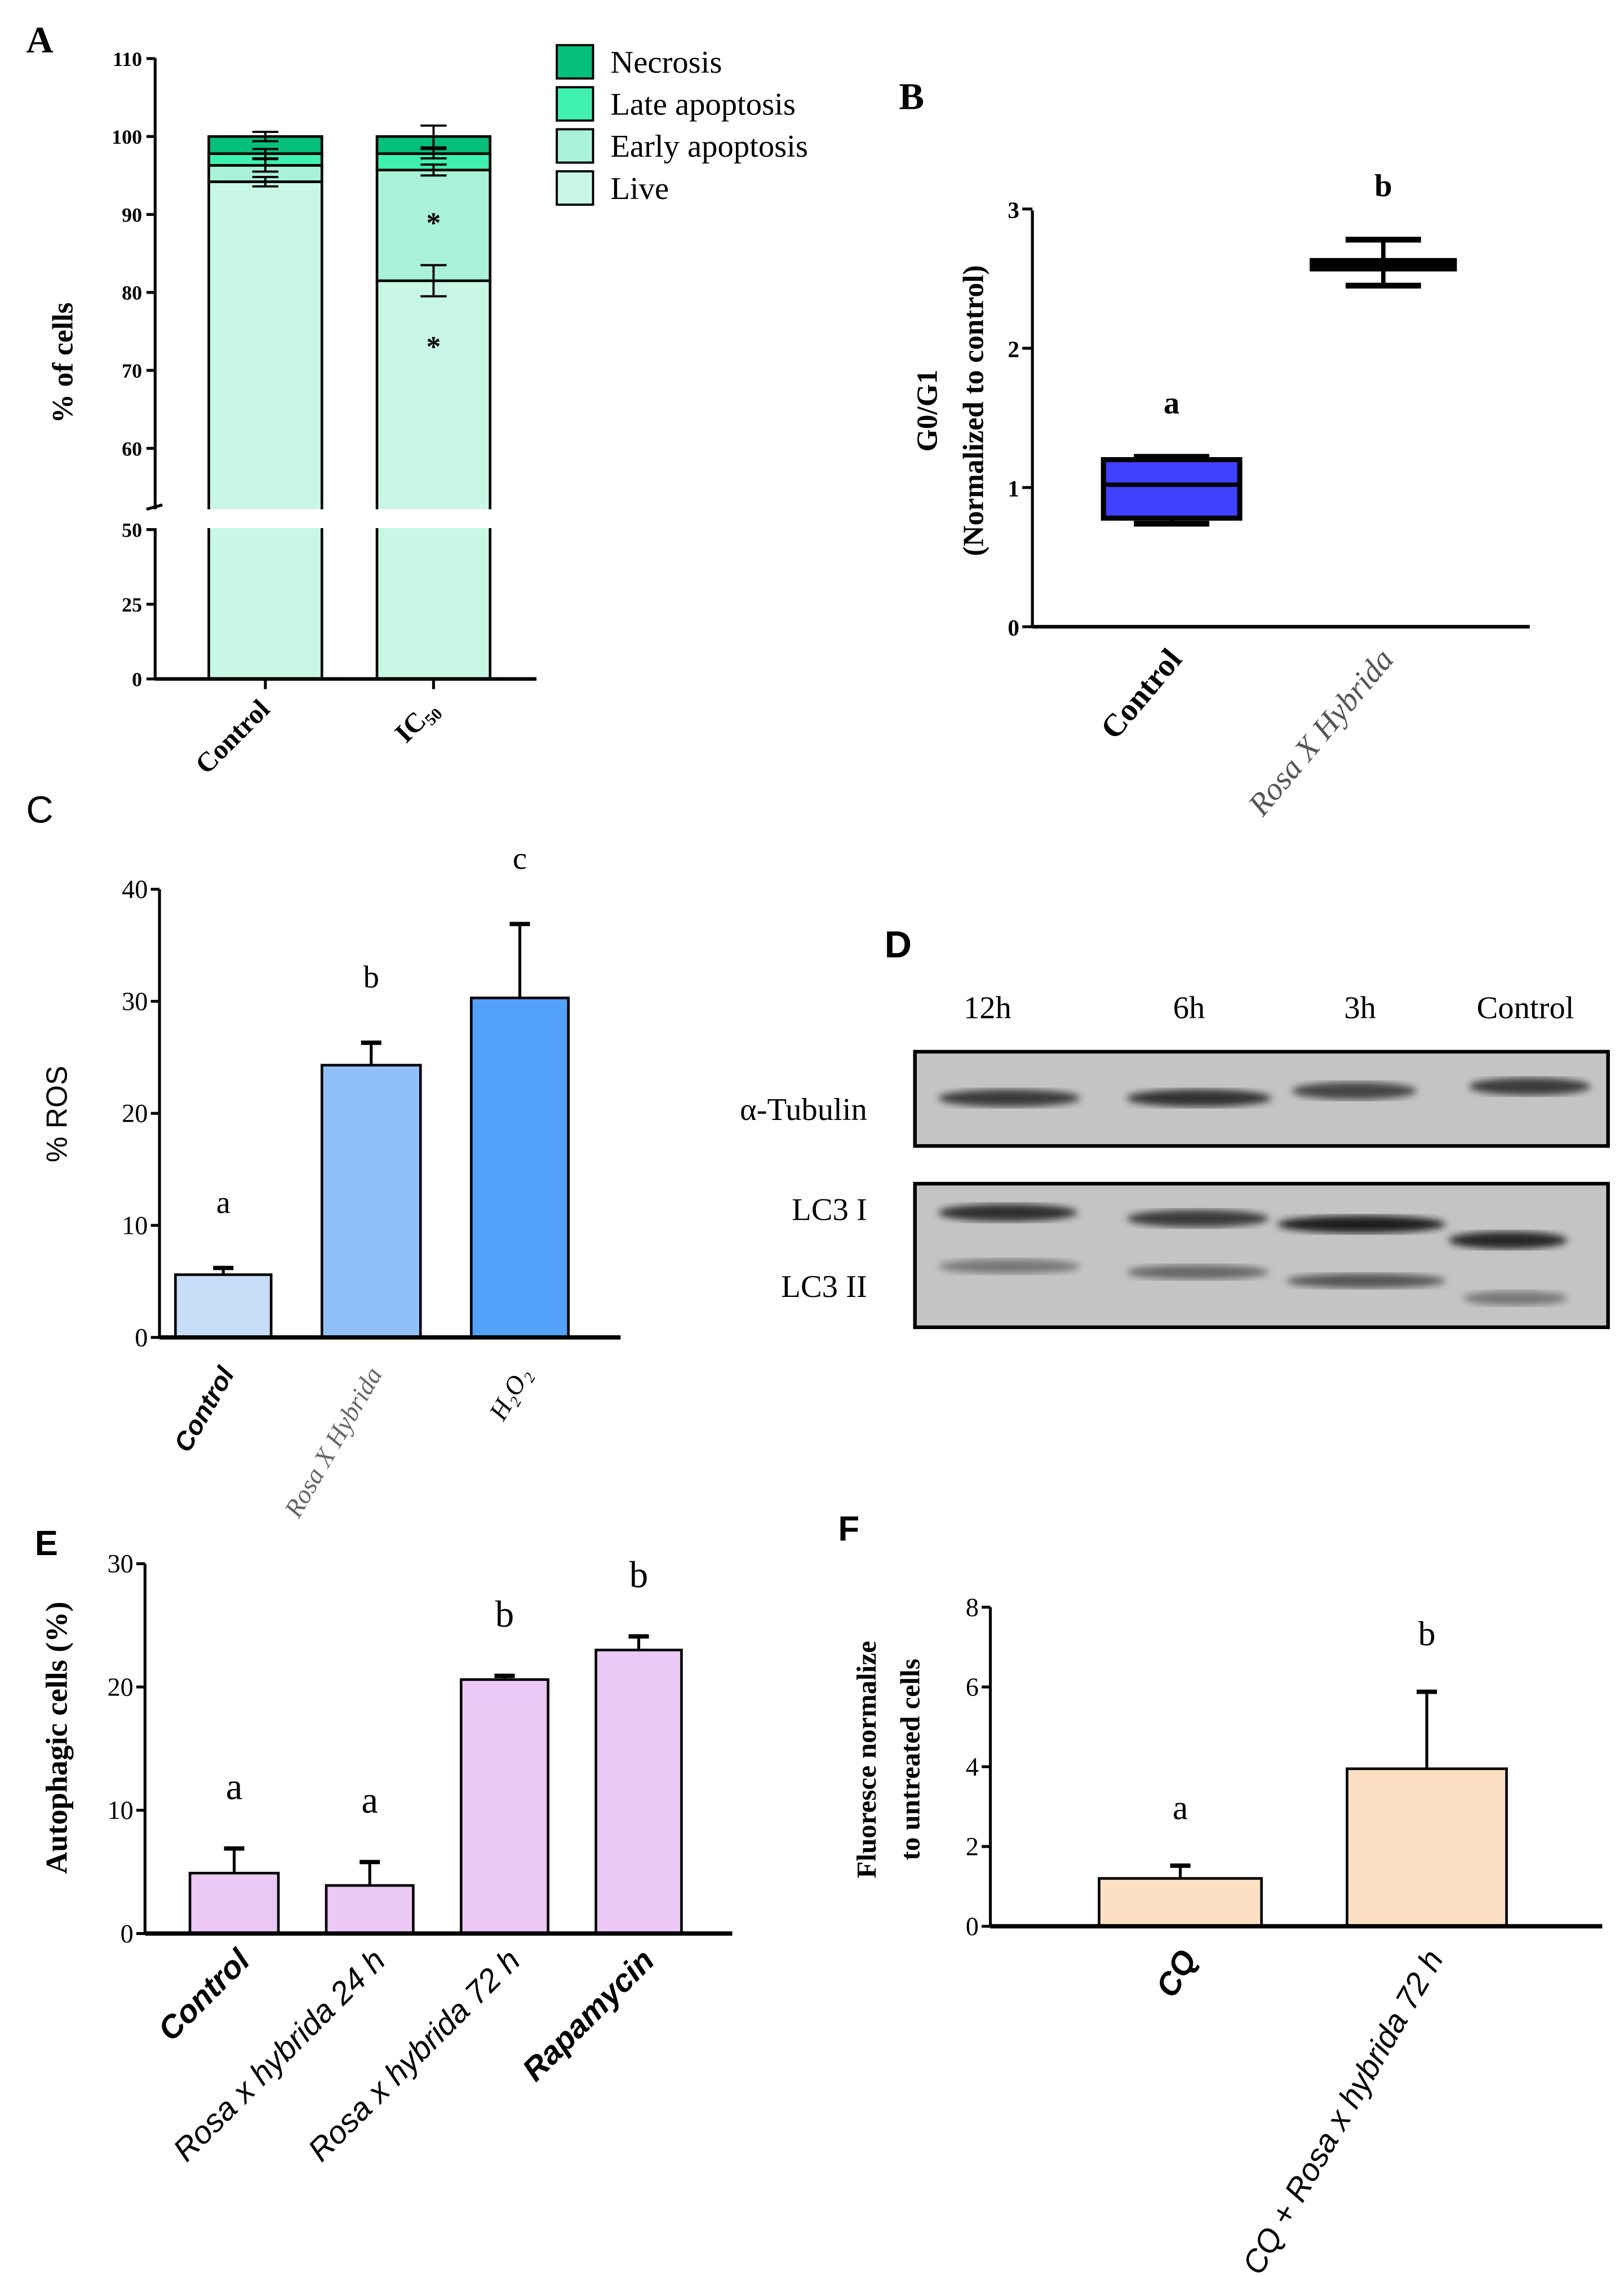  What do you see at coordinates (127, 59) in the screenshot?
I see `y-tick-label: 110` at bounding box center [127, 59].